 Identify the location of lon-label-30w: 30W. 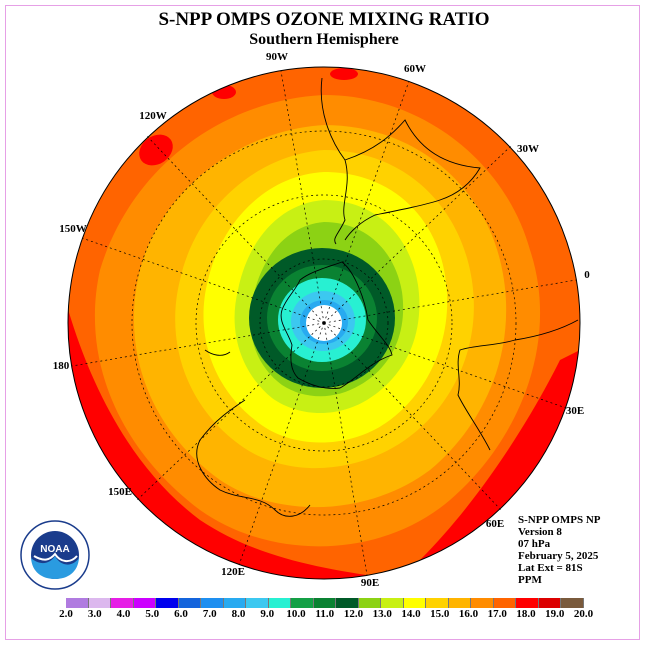
(528, 149).